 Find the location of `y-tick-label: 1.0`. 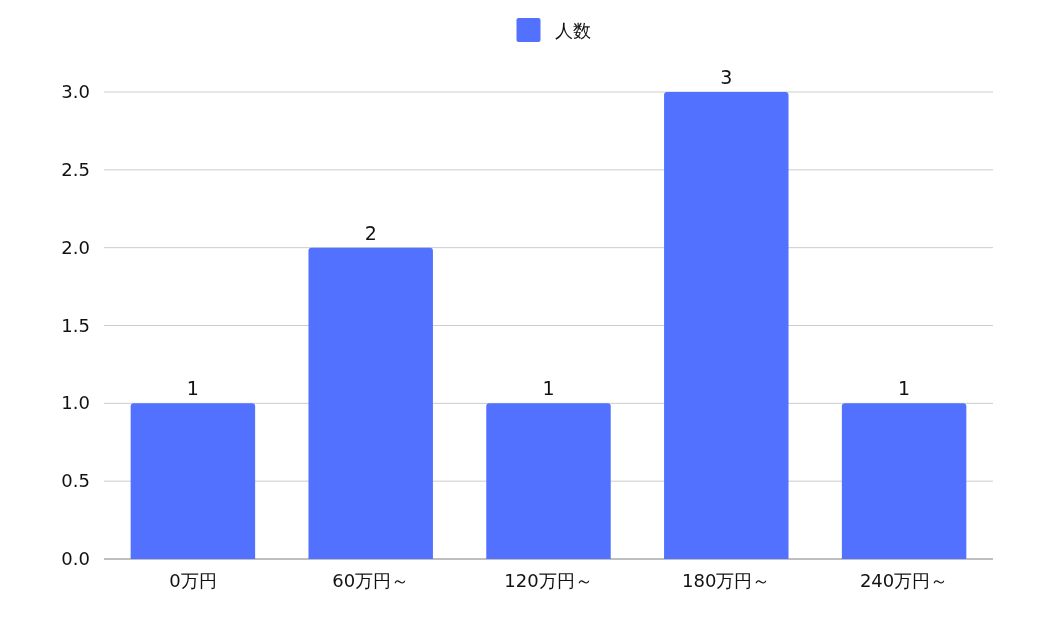

y-tick-label: 1.0 is located at coordinates (75, 403).